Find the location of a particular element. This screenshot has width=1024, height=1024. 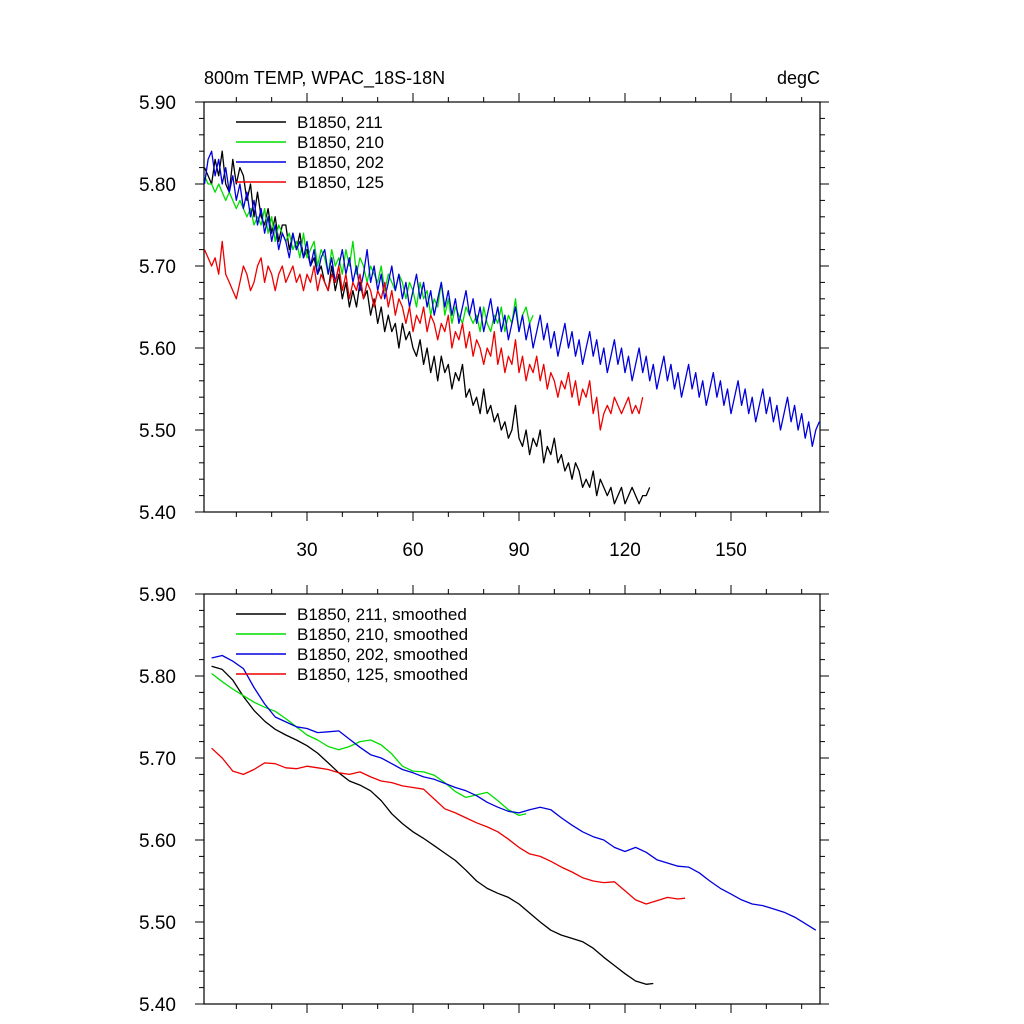

legend-label-1: B1850, 211, smoothed is located at coordinates (382, 614).